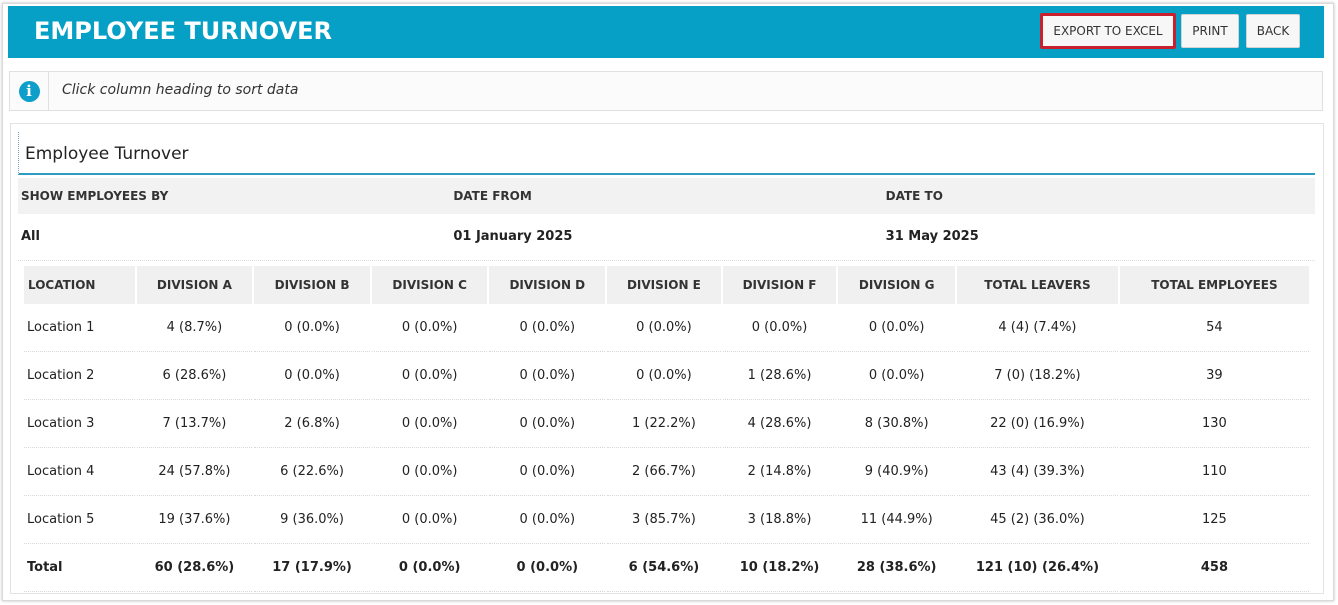 The width and height of the screenshot is (1338, 605). Describe the element at coordinates (1037, 520) in the screenshot. I see `table-cell: 45 (2) (36.0%)` at that location.